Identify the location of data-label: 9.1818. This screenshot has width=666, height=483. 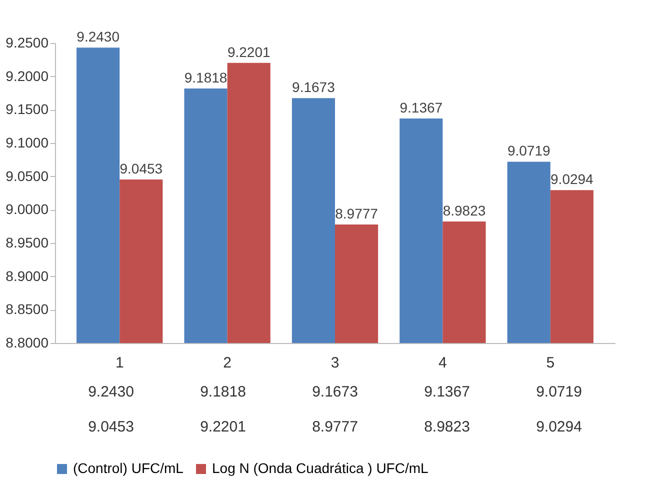
(223, 392).